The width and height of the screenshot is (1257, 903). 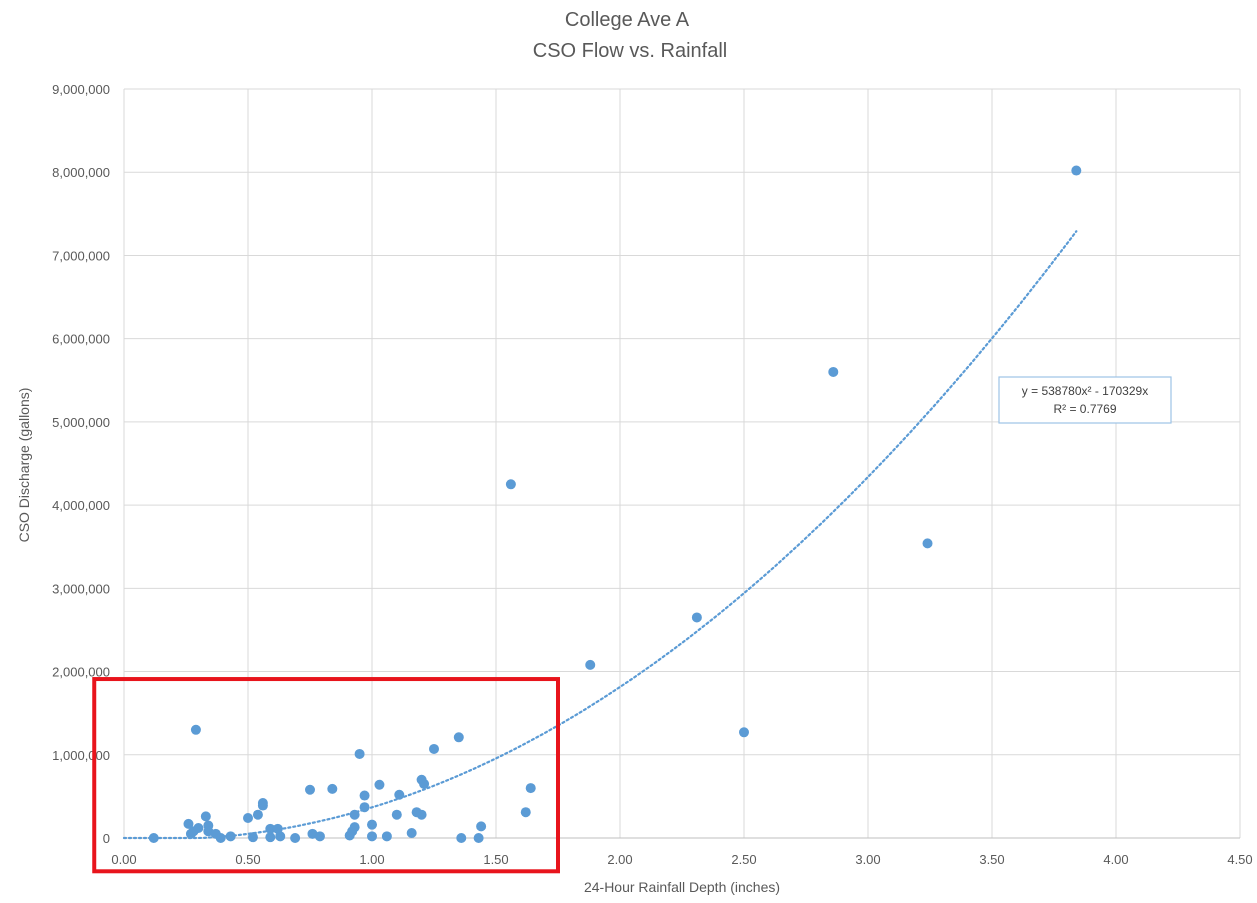 I want to click on trendline-r-squared: R² = 0.7769, so click(x=1084, y=409).